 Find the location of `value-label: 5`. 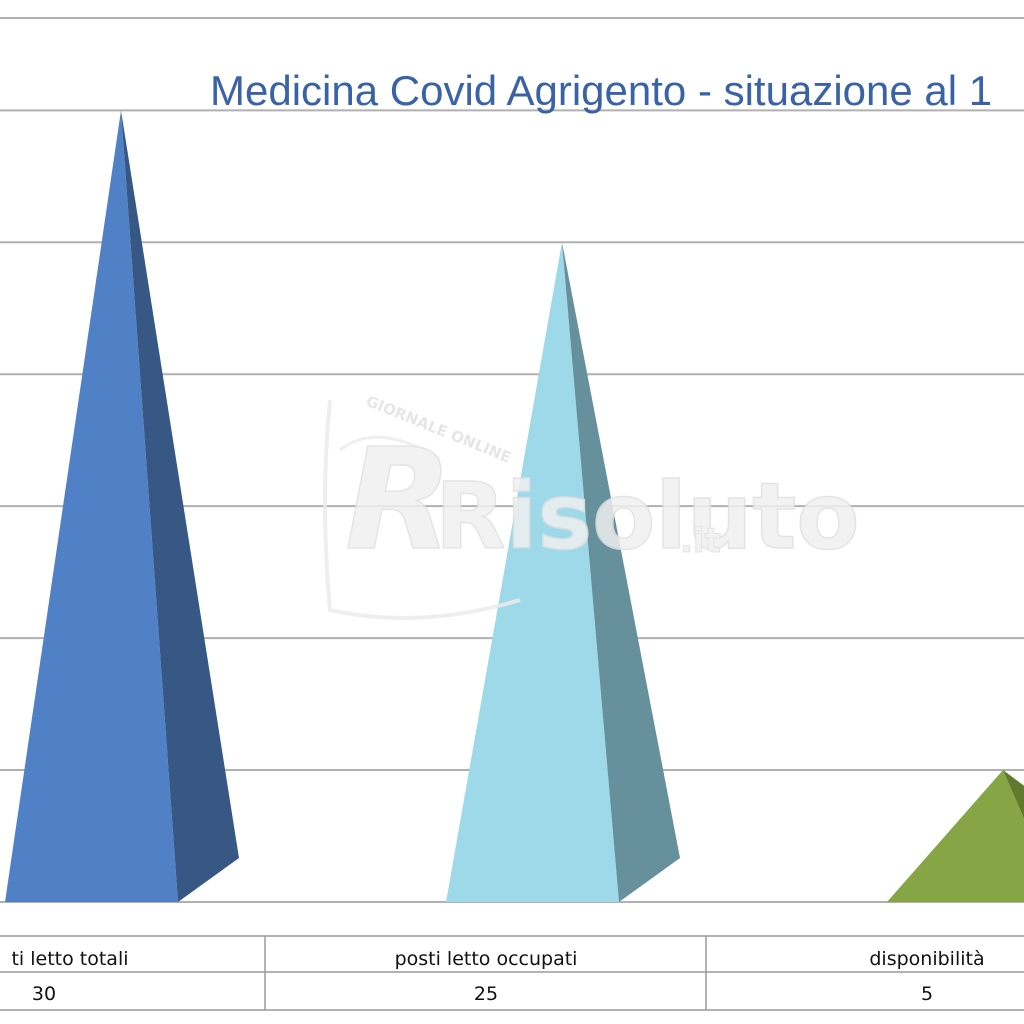

value-label: 5 is located at coordinates (927, 994).